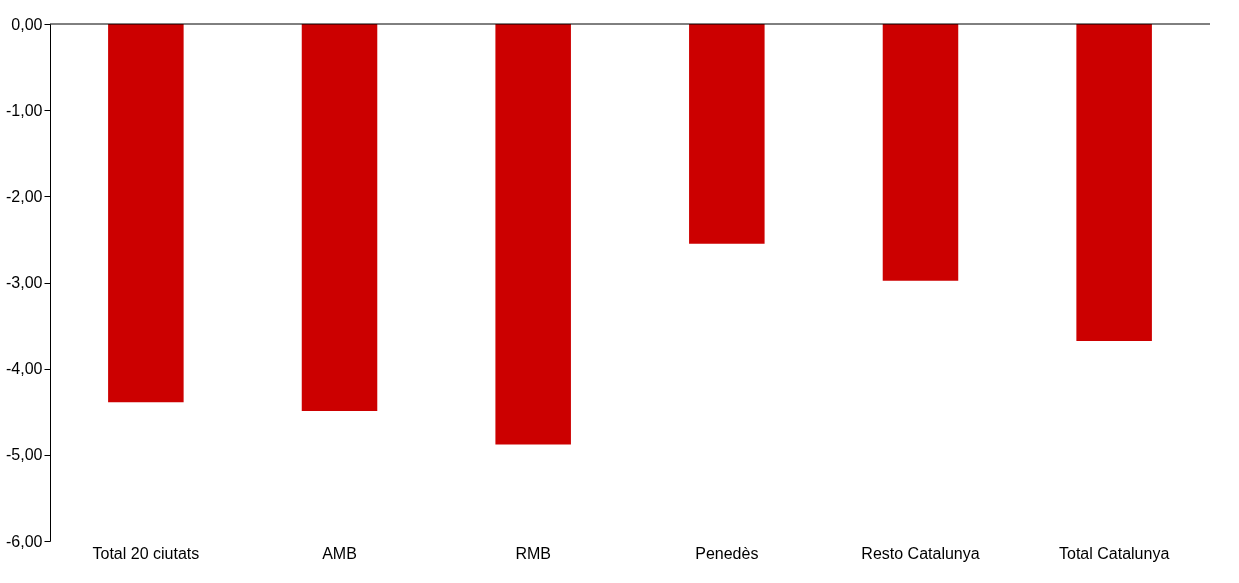 This screenshot has width=1239, height=583. What do you see at coordinates (27, 24) in the screenshot?
I see `y-tick-label: 0,00` at bounding box center [27, 24].